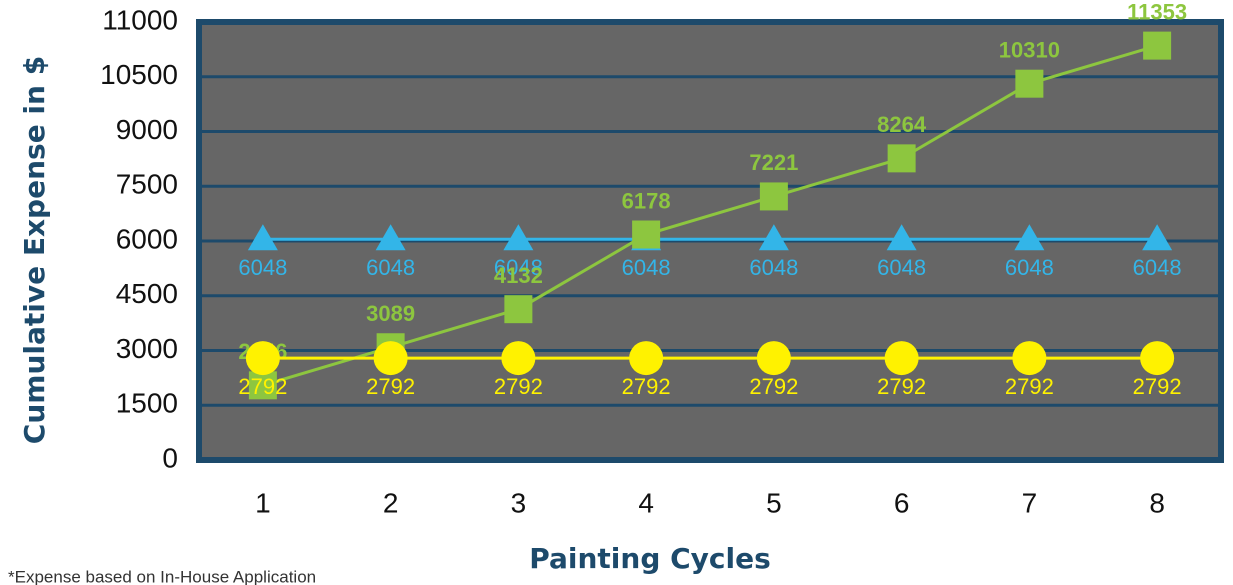 Image resolution: width=1233 pixels, height=585 pixels. Describe the element at coordinates (902, 124) in the screenshot. I see `data-label: 8264` at that location.